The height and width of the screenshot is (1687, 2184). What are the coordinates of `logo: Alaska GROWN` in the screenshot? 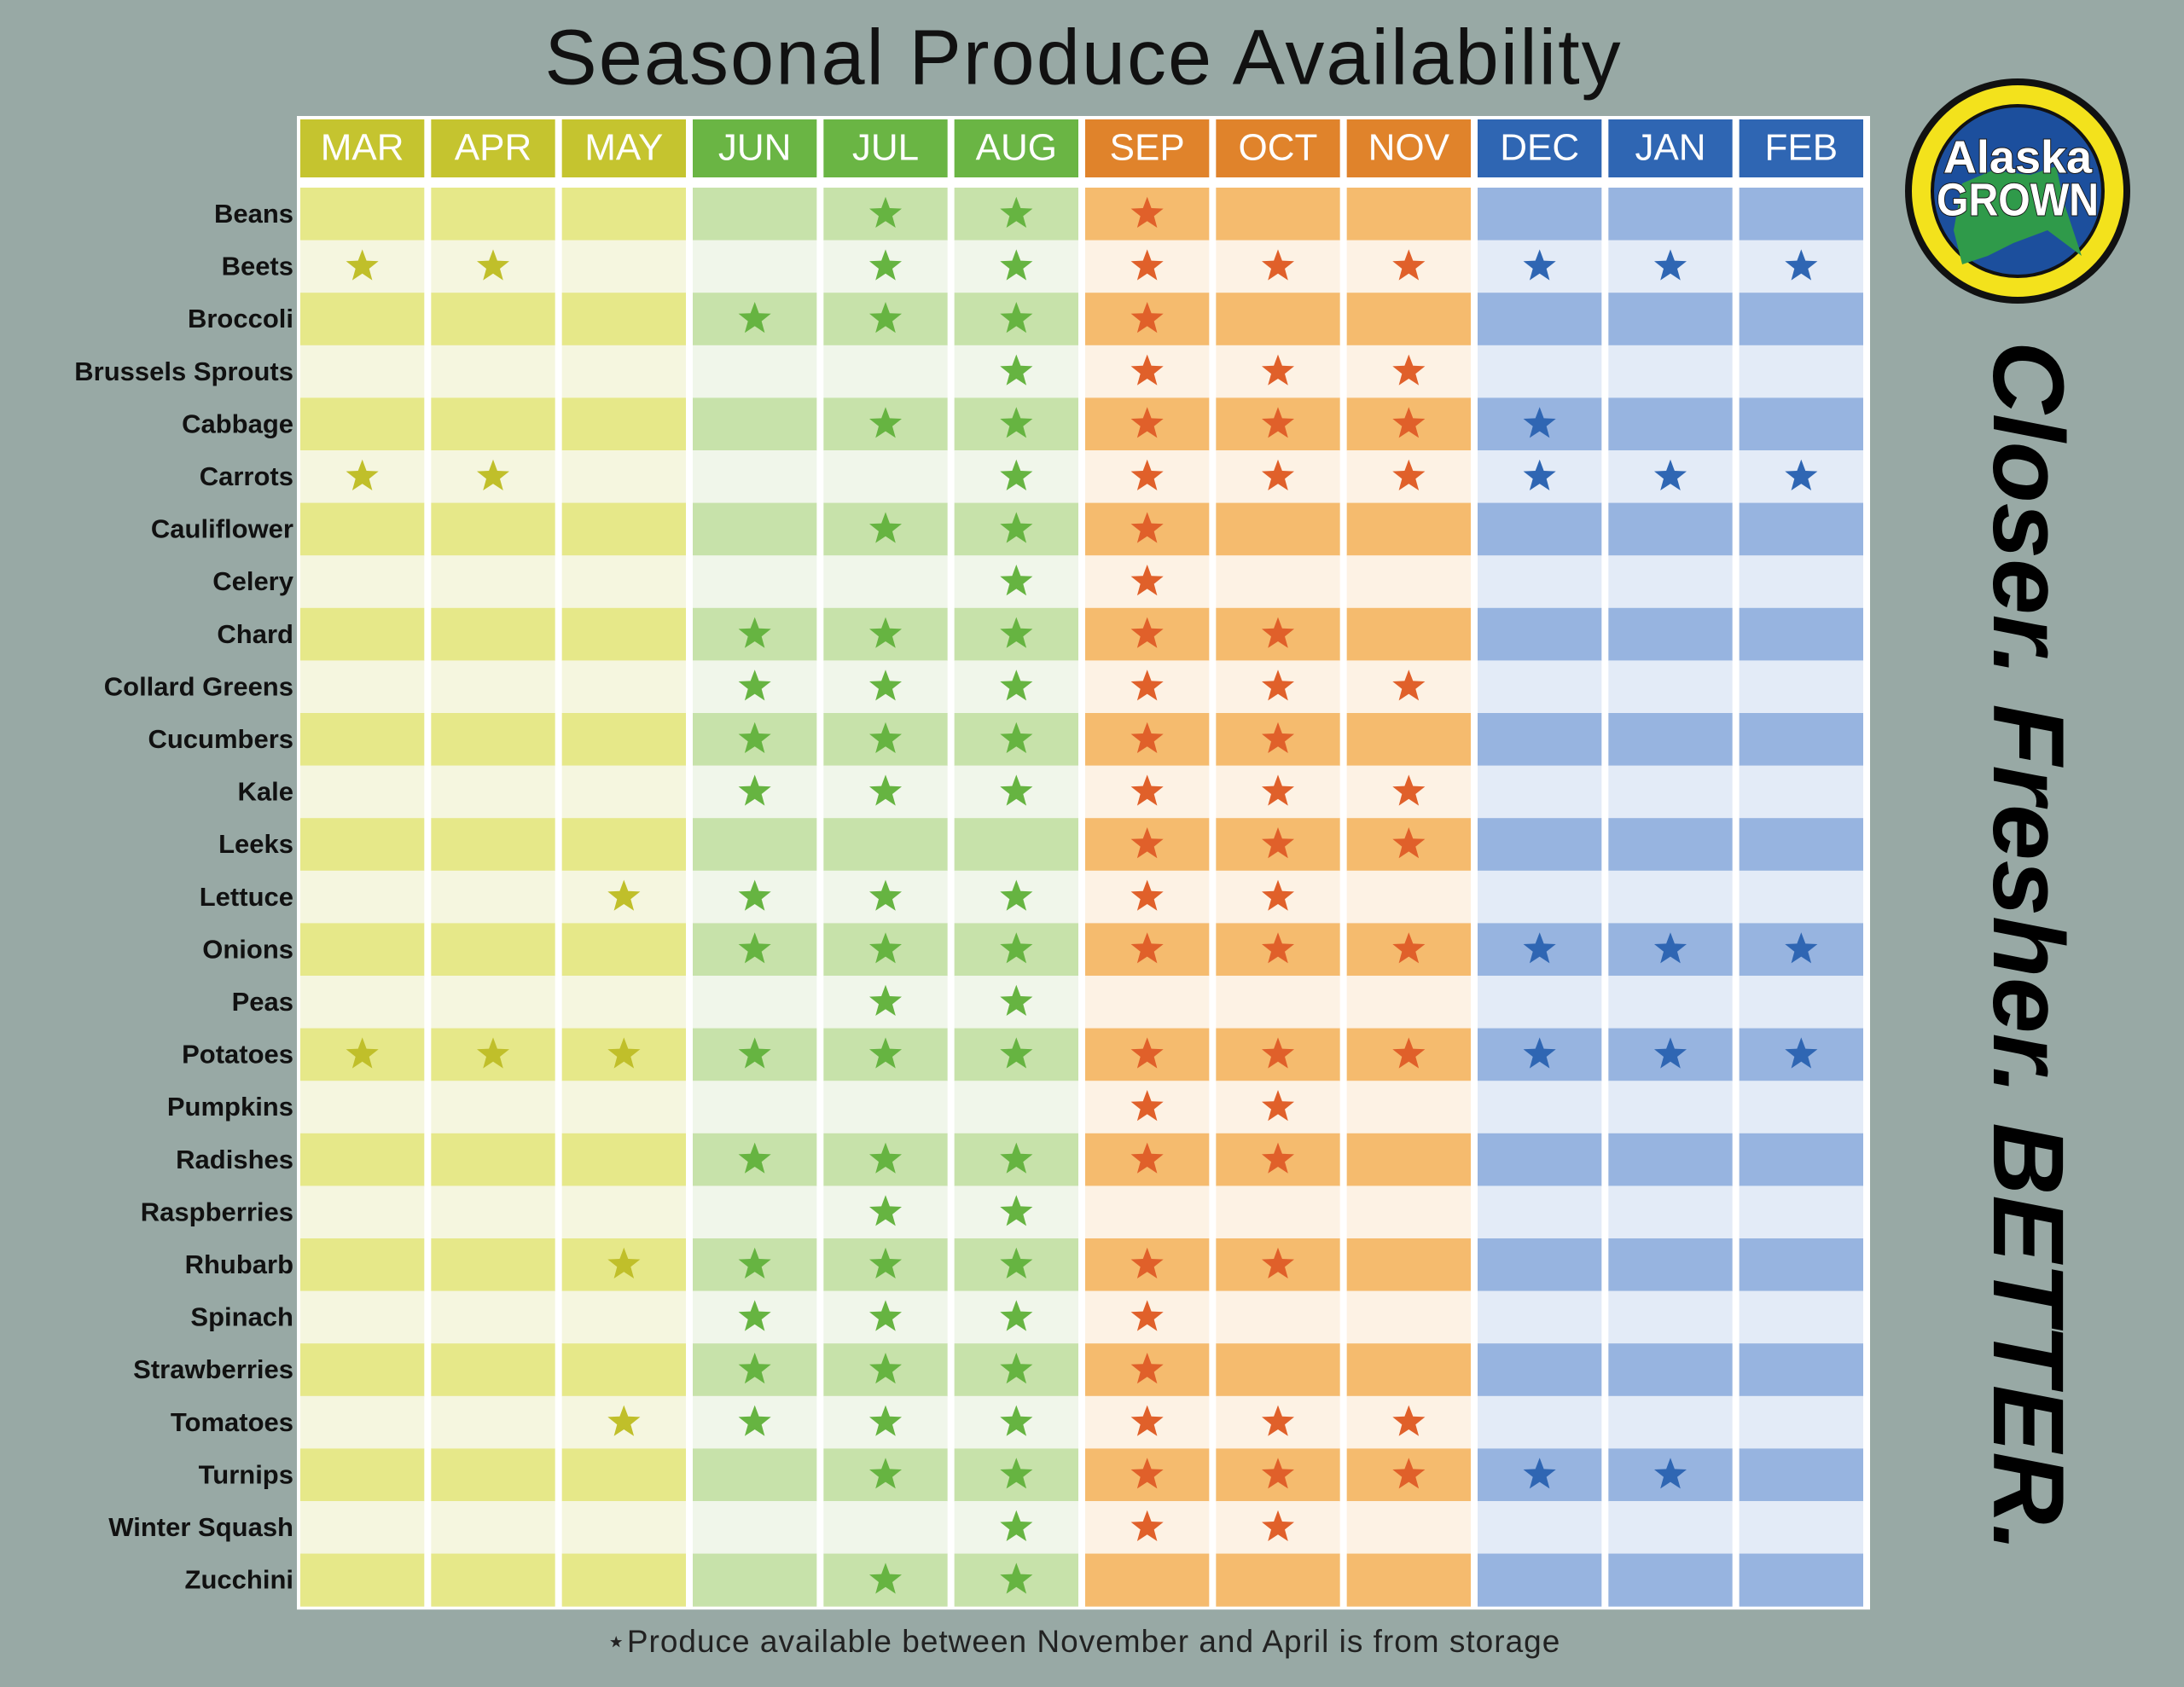 It's located at (2018, 191).